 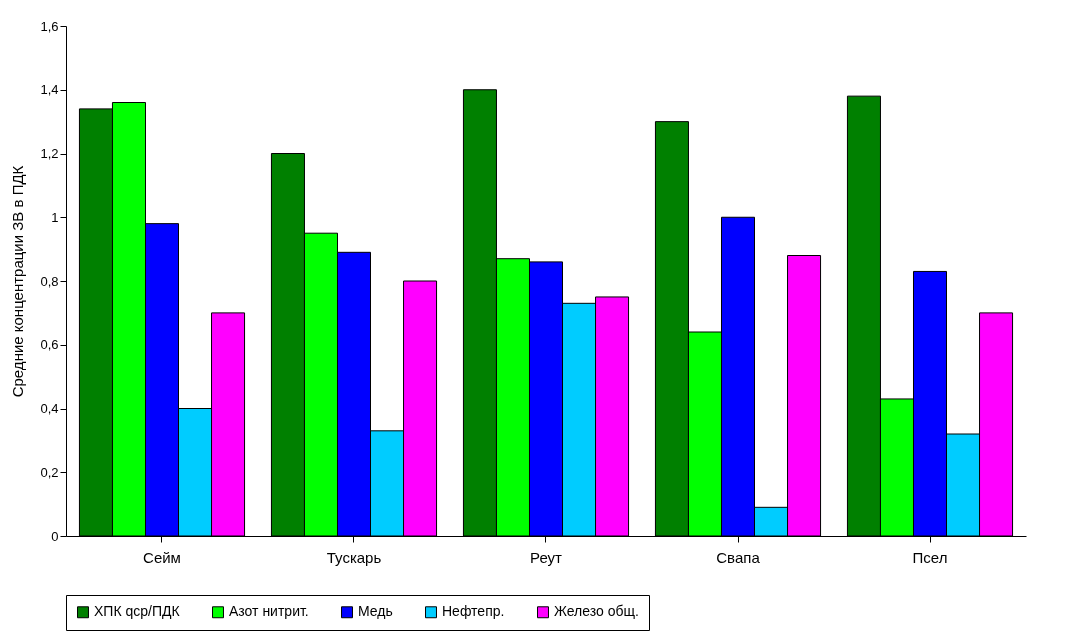 I want to click on x-tick-label: Сейм, so click(x=162, y=557).